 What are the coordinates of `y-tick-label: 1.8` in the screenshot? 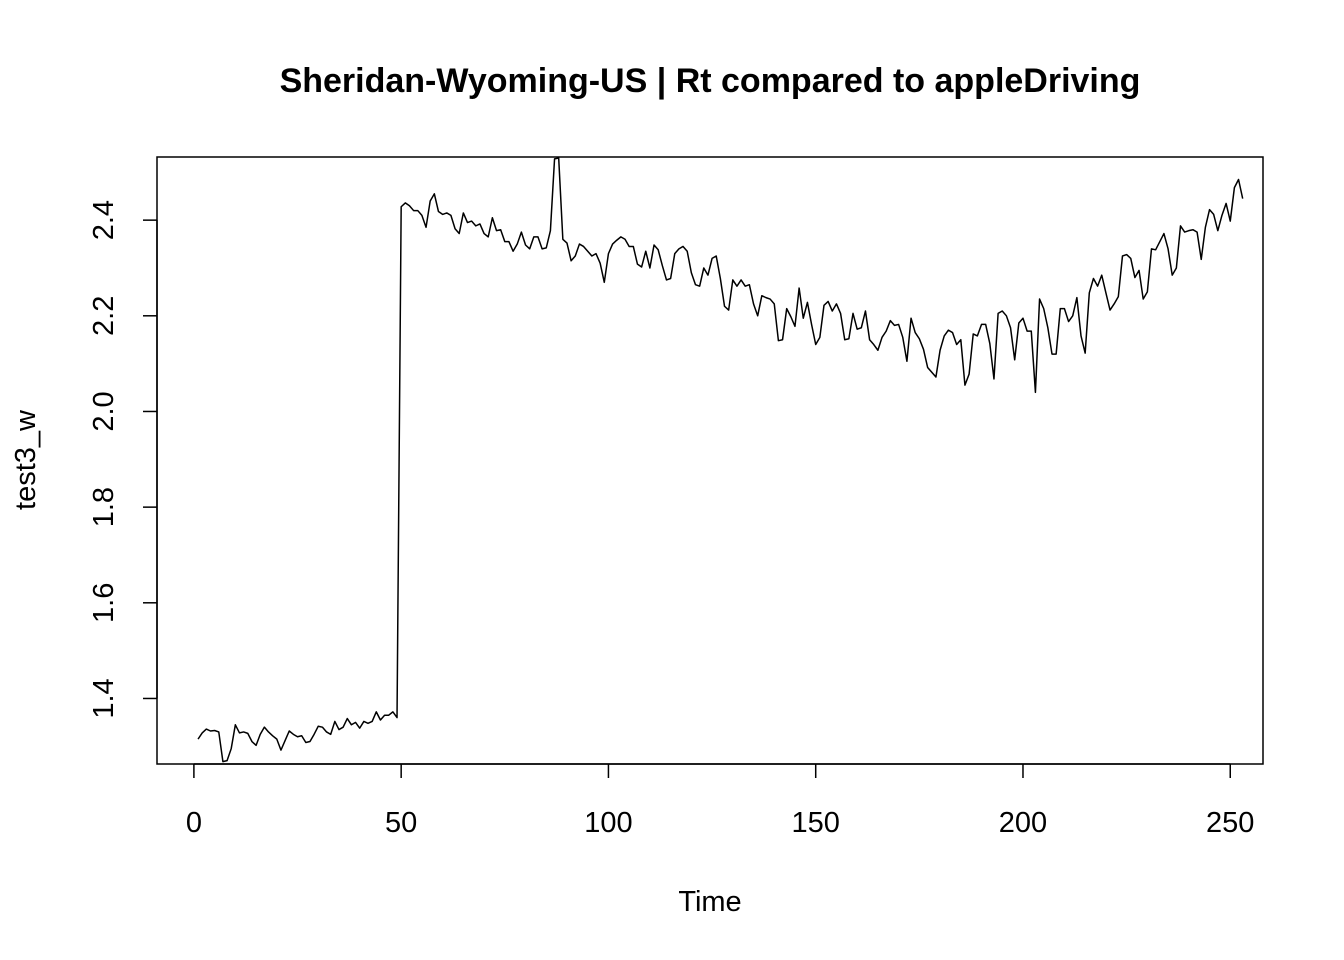 It's located at (104, 507).